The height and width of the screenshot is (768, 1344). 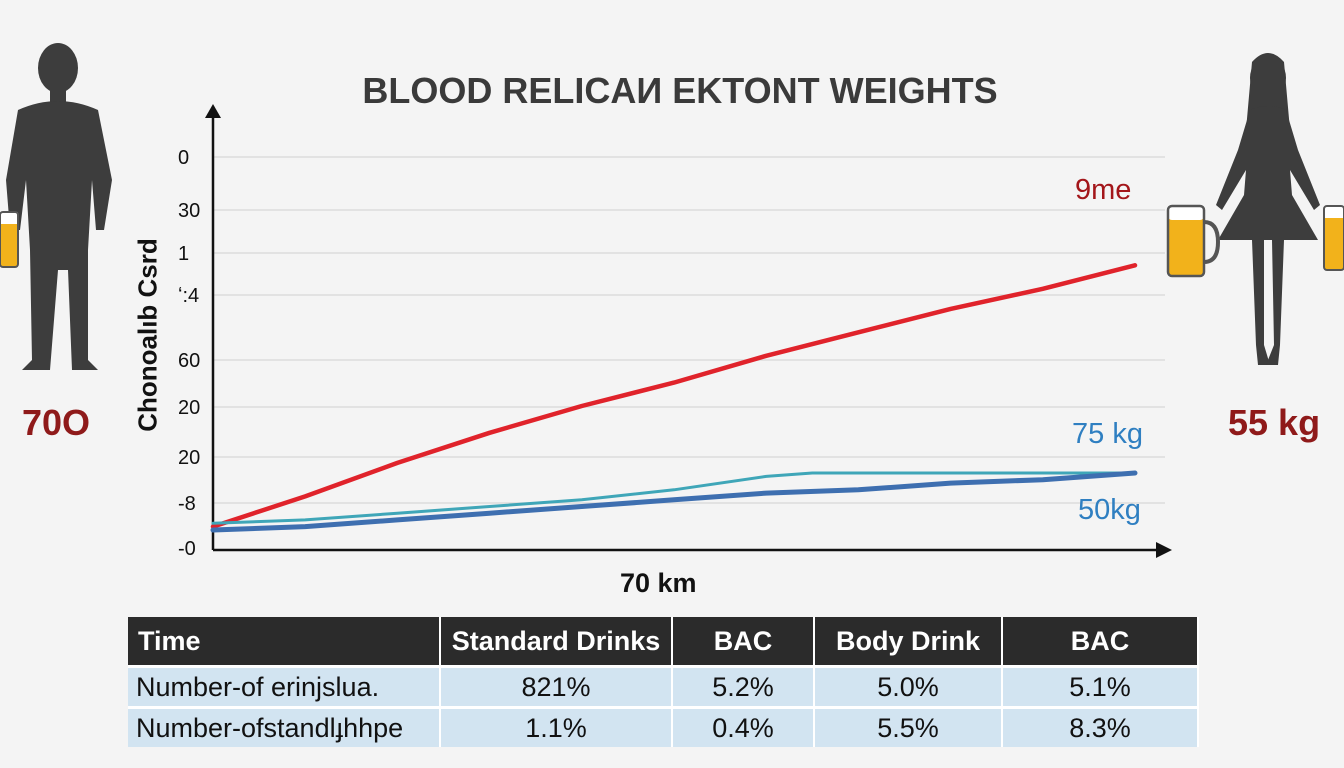 I want to click on table-header-cell: Time, so click(x=284, y=642).